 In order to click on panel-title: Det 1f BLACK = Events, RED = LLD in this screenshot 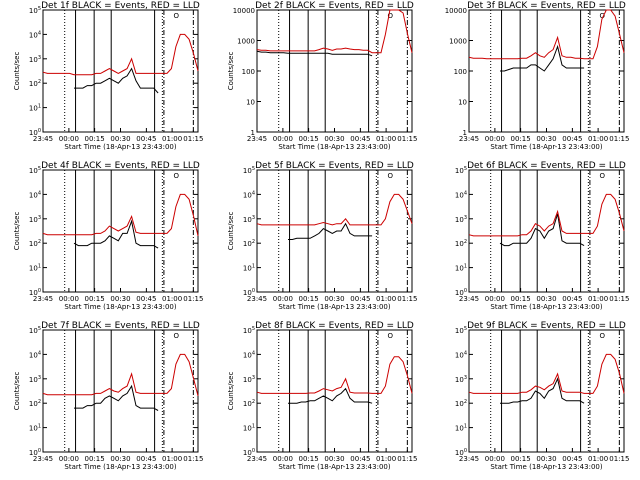, I will do `click(120, 6)`.